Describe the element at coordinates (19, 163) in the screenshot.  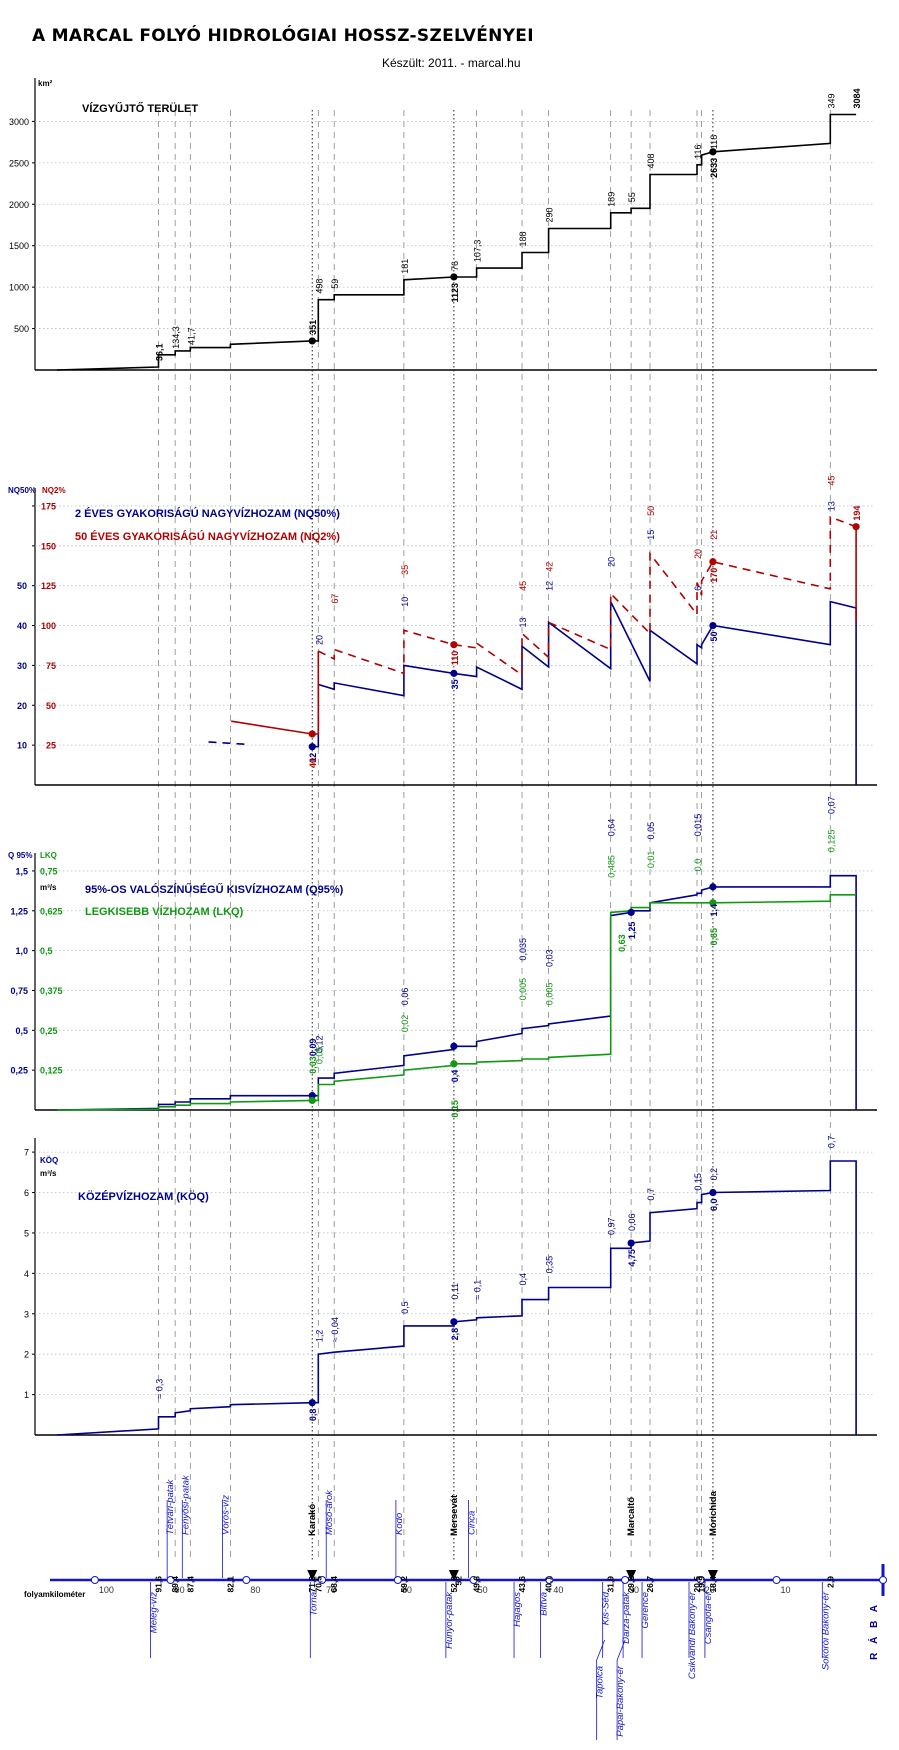
I see `y-tick-label: 2500` at that location.